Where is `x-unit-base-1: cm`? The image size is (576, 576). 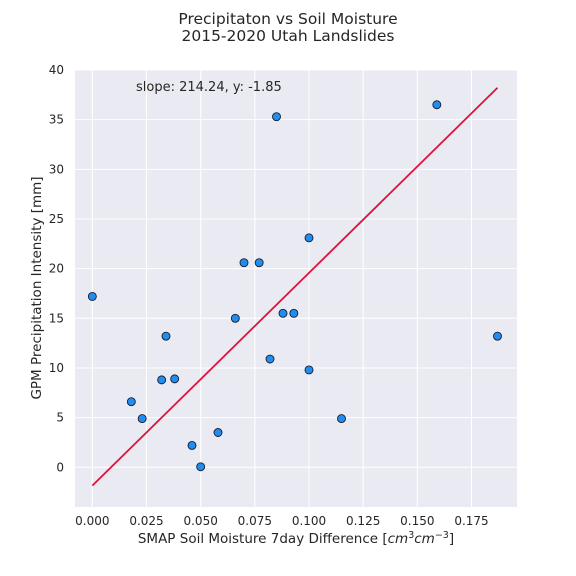
x-unit-base-1: cm is located at coordinates (398, 539).